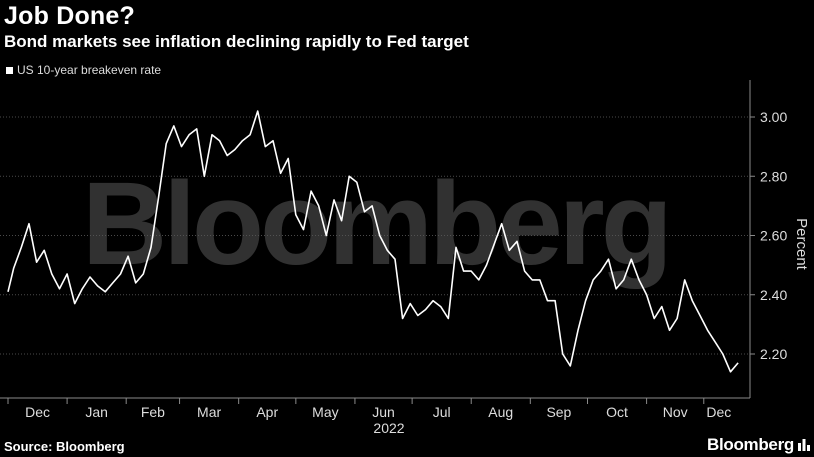  I want to click on bar-chart-icon, so click(804, 445).